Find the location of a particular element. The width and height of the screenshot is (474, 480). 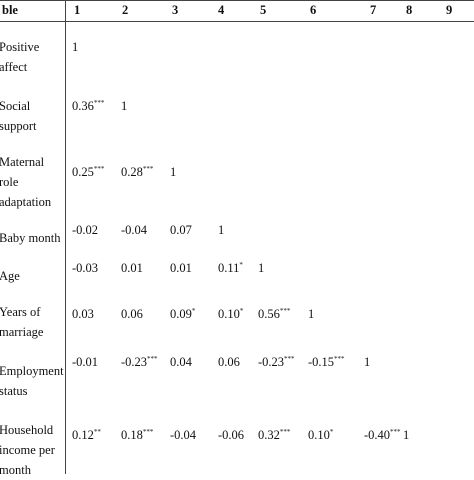

row-label: Household income per month is located at coordinates (27, 450).